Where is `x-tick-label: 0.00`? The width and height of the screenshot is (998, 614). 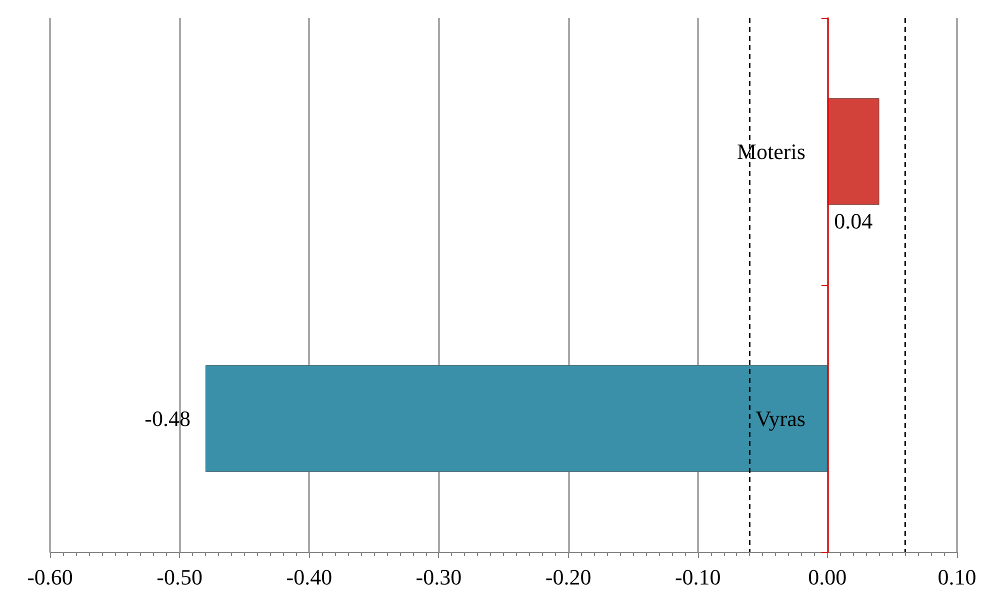
x-tick-label: 0.00 is located at coordinates (827, 577).